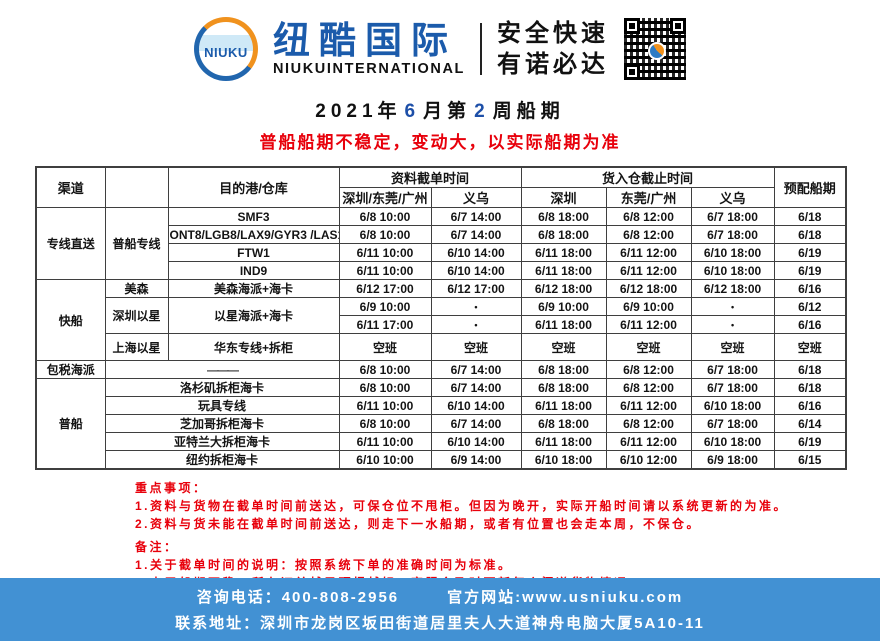 This screenshot has height=641, width=880. What do you see at coordinates (810, 187) in the screenshot?
I see `col-header-schedule: 预配船期` at bounding box center [810, 187].